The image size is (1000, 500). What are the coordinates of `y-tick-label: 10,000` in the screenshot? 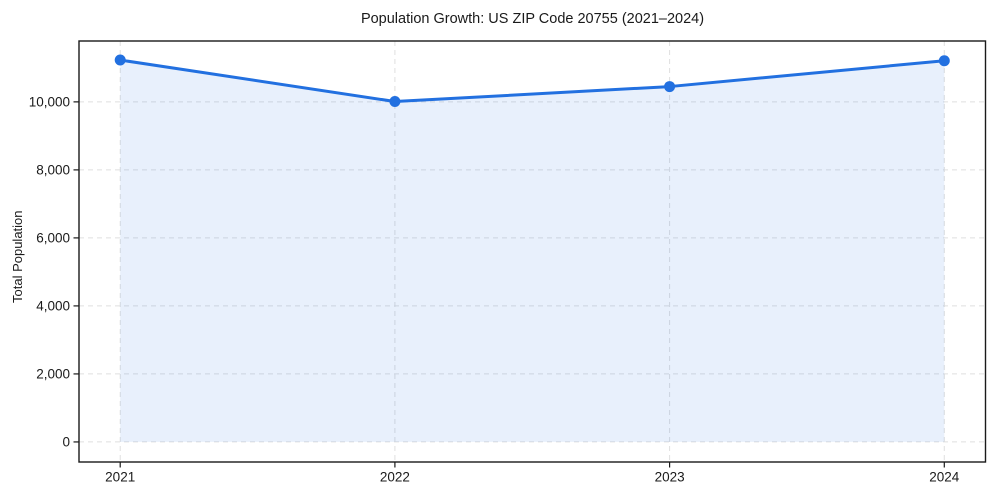 It's located at (49, 102).